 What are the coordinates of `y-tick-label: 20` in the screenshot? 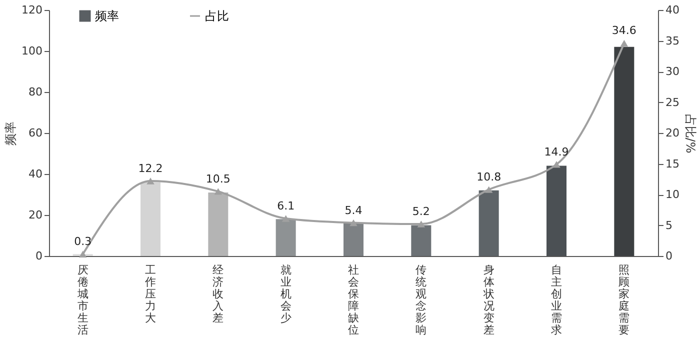 It's located at (35, 215).